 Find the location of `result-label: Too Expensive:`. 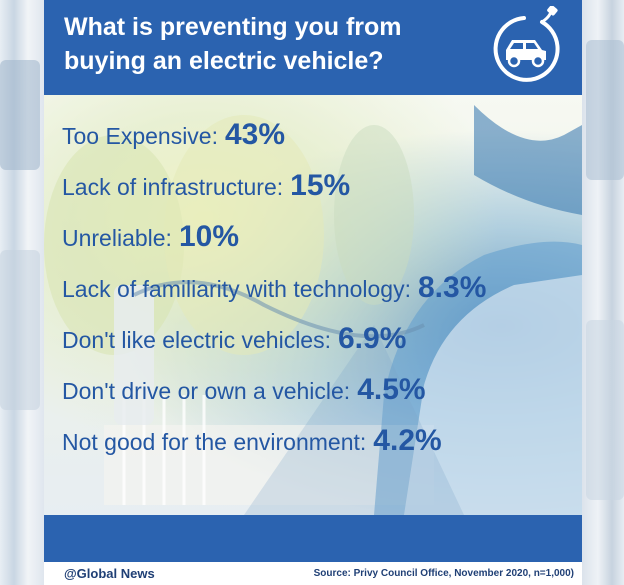

result-label: Too Expensive: is located at coordinates (140, 136).